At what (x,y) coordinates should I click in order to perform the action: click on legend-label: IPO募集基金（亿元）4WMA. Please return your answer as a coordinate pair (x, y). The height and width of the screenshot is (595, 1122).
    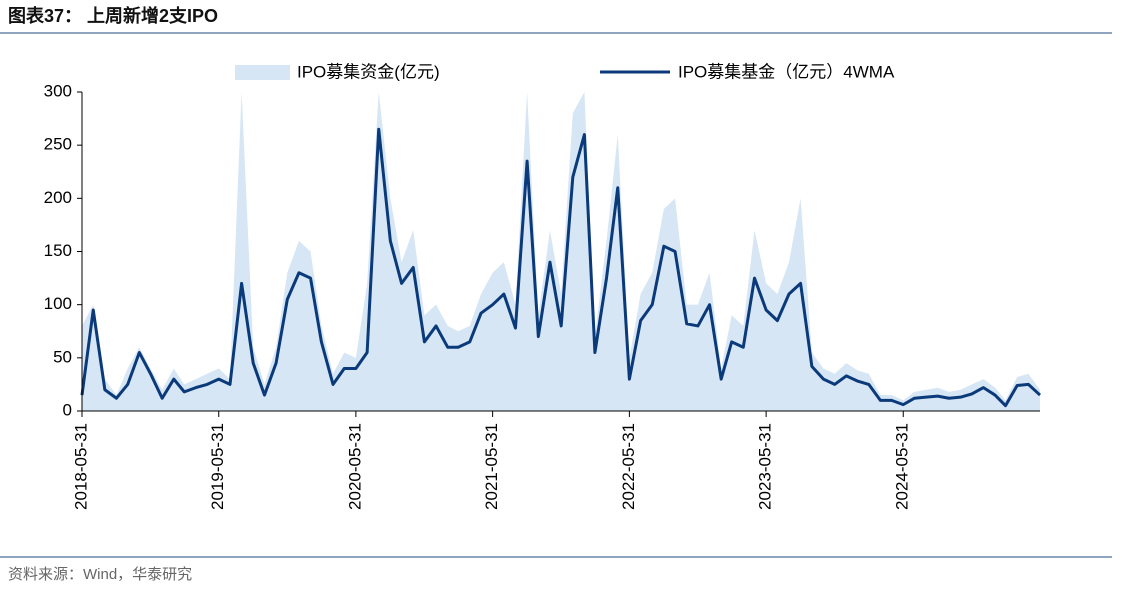
    Looking at the image, I should click on (786, 71).